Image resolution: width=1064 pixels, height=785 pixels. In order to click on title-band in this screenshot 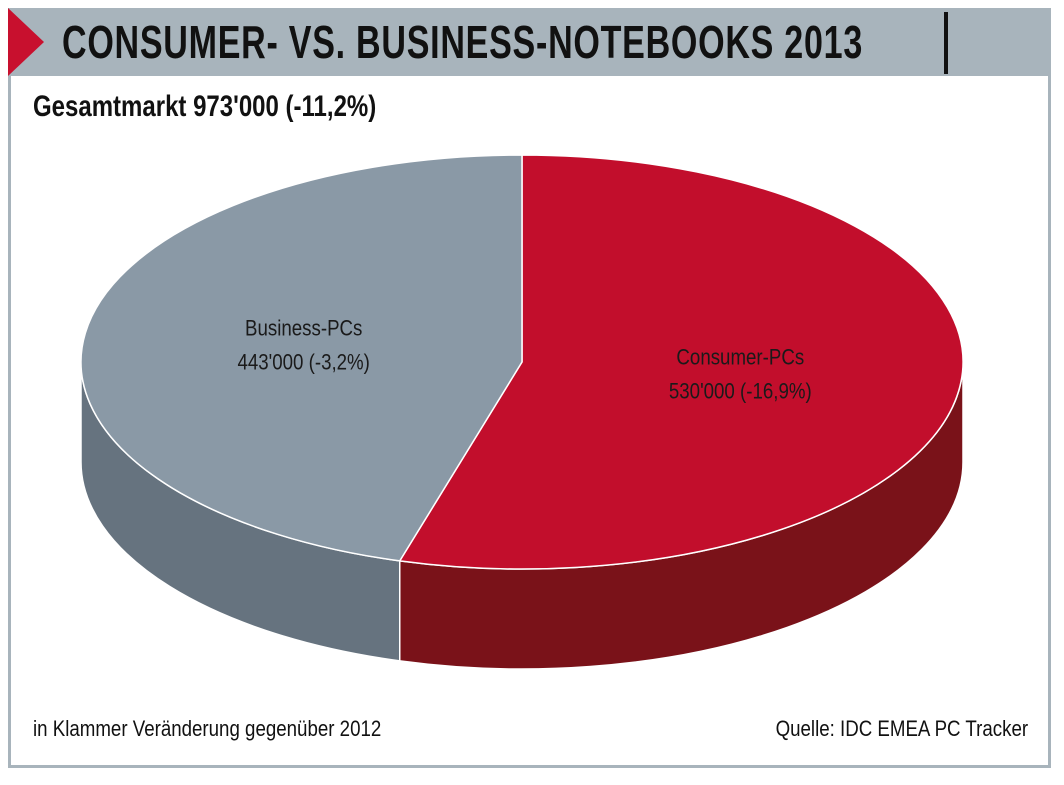, I will do `click(529, 42)`.